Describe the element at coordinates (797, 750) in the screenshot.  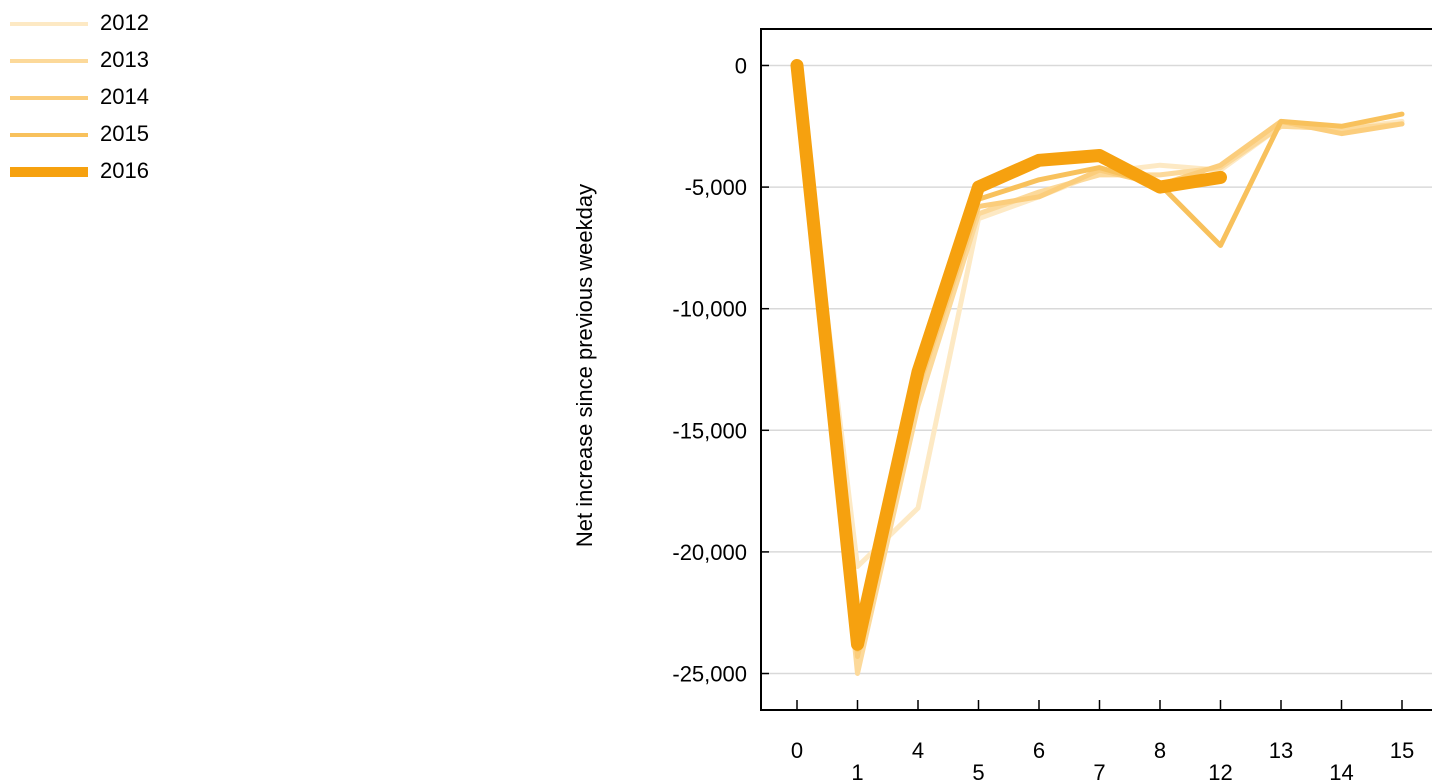
I see `x-tick-label-0: 0` at that location.